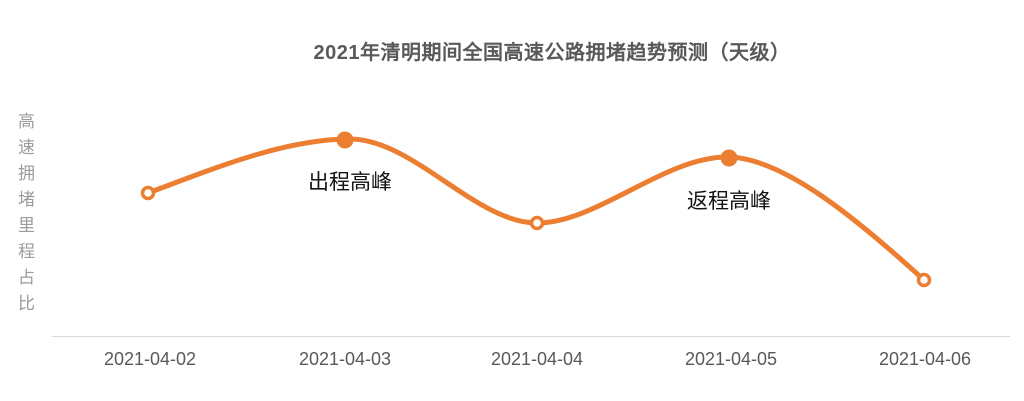 The height and width of the screenshot is (401, 1024). Describe the element at coordinates (345, 359) in the screenshot. I see `x-tick-2021-04-03: 2021-04-03` at that location.